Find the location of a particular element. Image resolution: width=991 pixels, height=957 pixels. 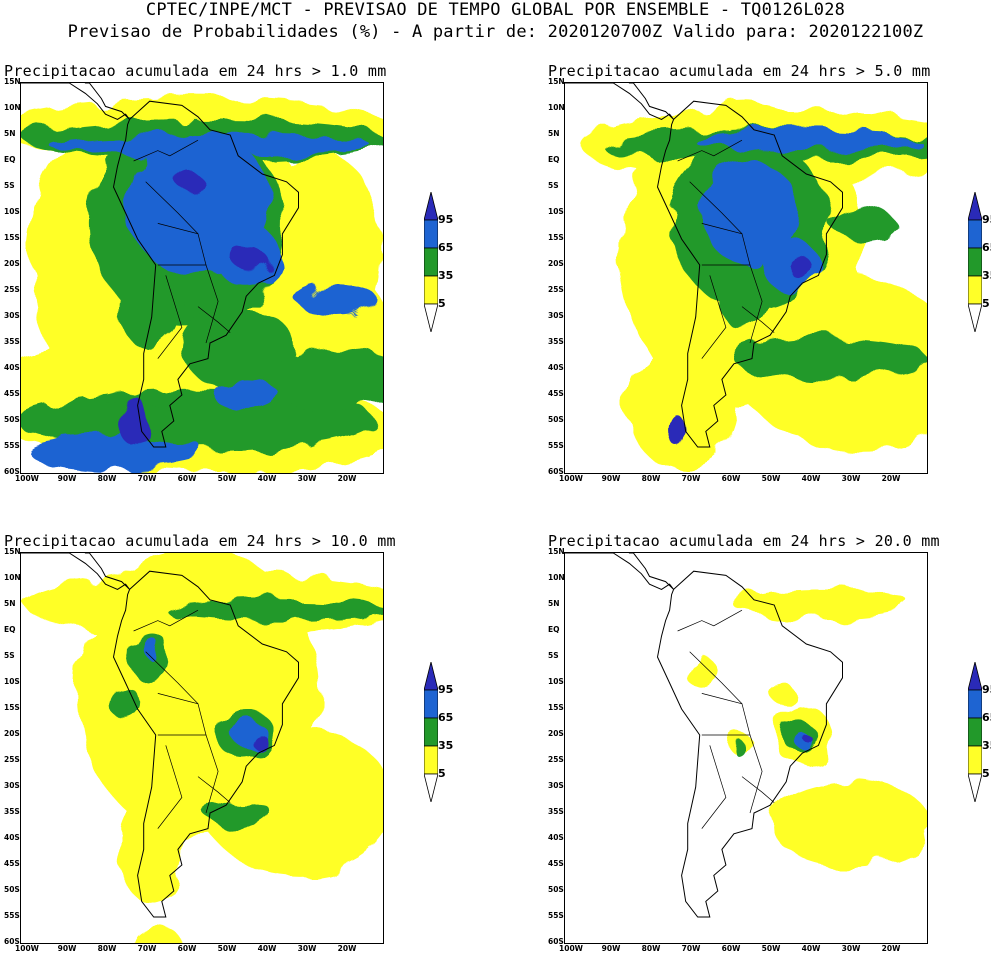

longitude-label: 80W is located at coordinates (651, 478).